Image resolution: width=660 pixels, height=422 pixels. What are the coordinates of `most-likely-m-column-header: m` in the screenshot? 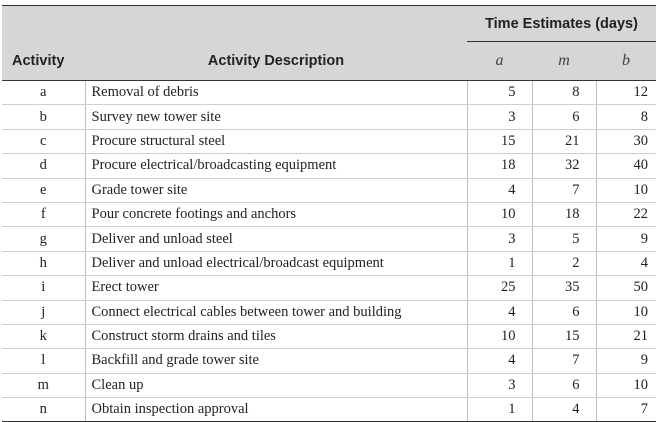 It's located at (564, 61).